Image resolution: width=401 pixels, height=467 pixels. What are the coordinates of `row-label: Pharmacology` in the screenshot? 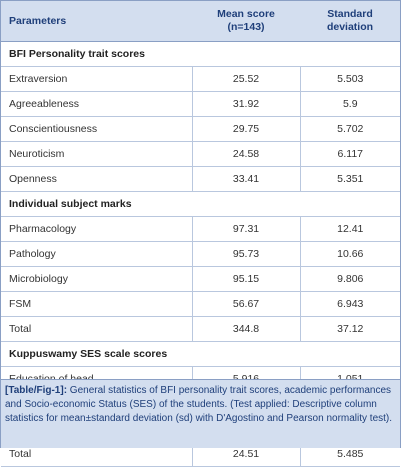 It's located at (97, 229).